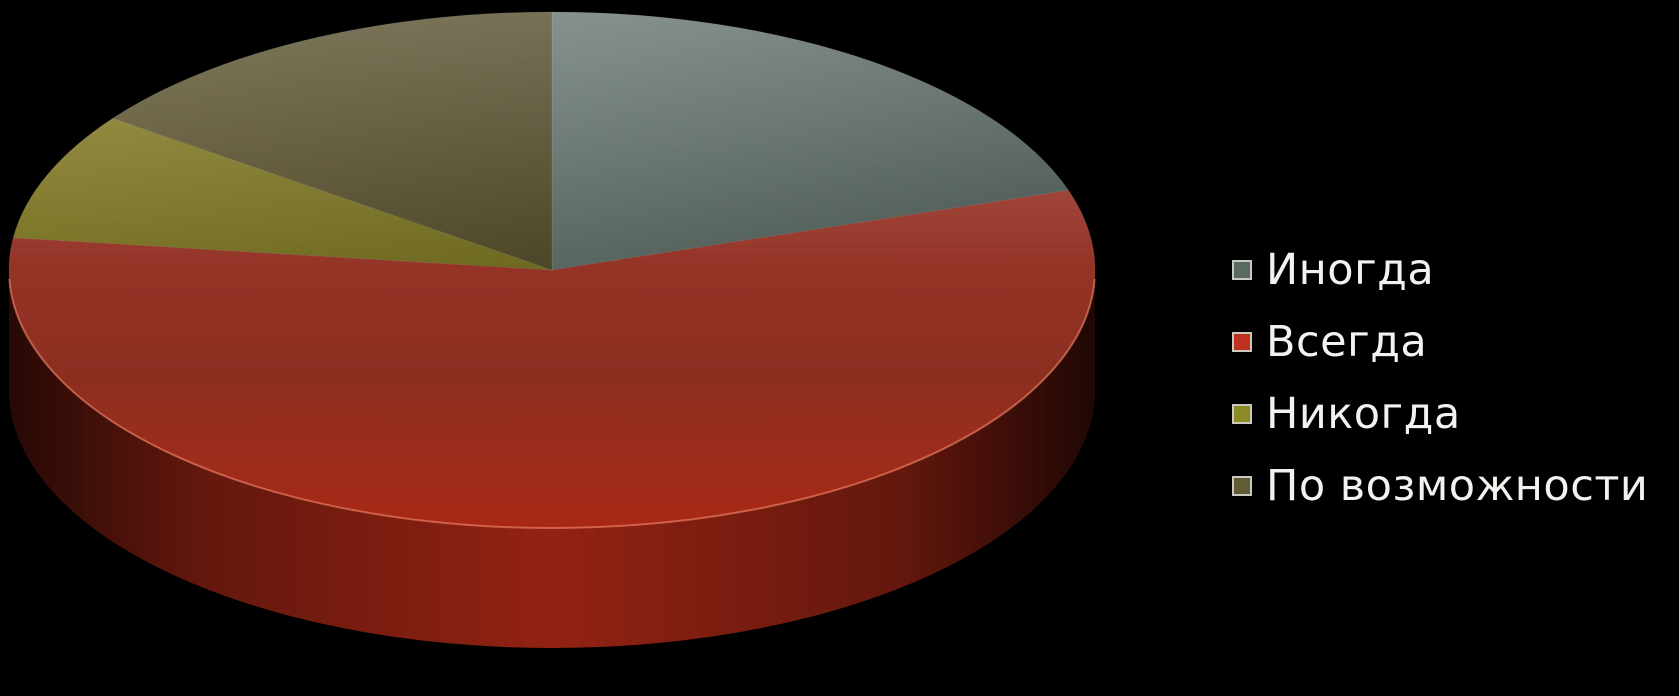 The width and height of the screenshot is (1679, 696). What do you see at coordinates (1242, 342) in the screenshot?
I see `legend-swatch-vsegda` at bounding box center [1242, 342].